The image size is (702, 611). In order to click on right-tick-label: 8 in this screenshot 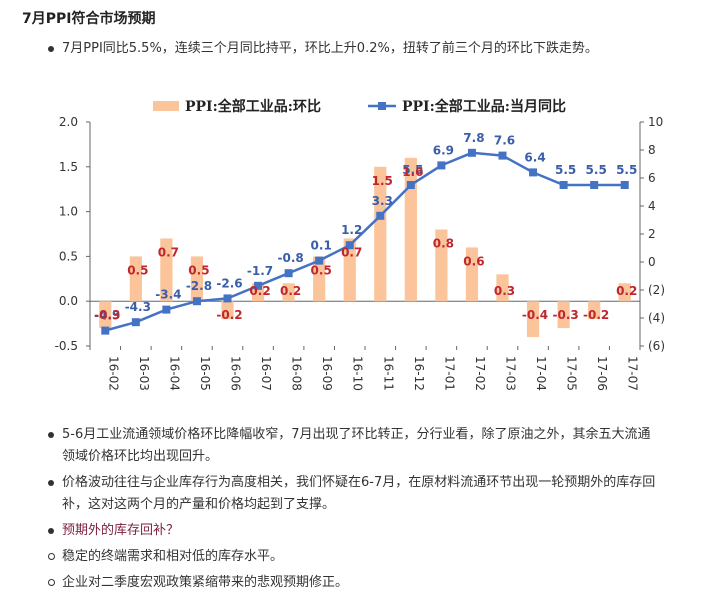, I will do `click(652, 150)`.